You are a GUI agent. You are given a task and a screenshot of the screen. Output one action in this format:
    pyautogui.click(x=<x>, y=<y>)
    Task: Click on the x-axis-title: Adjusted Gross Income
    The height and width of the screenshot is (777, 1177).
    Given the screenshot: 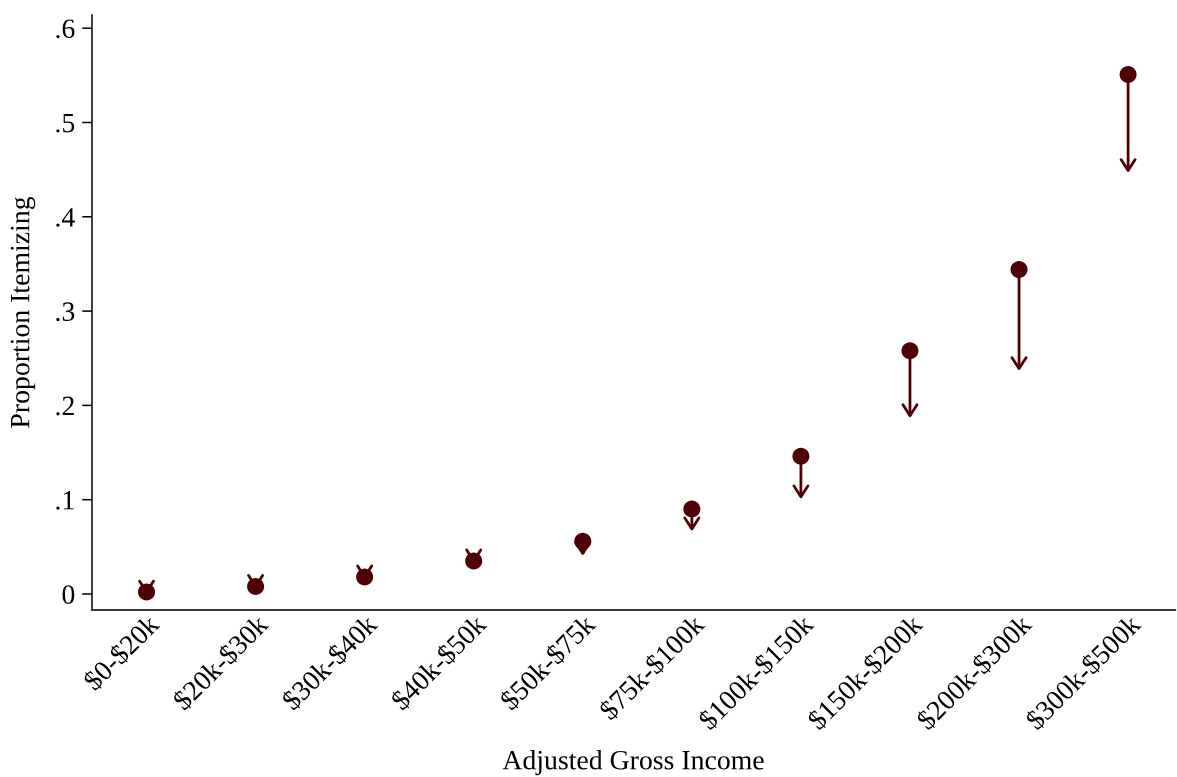 What is the action you would take?
    pyautogui.click(x=633, y=763)
    